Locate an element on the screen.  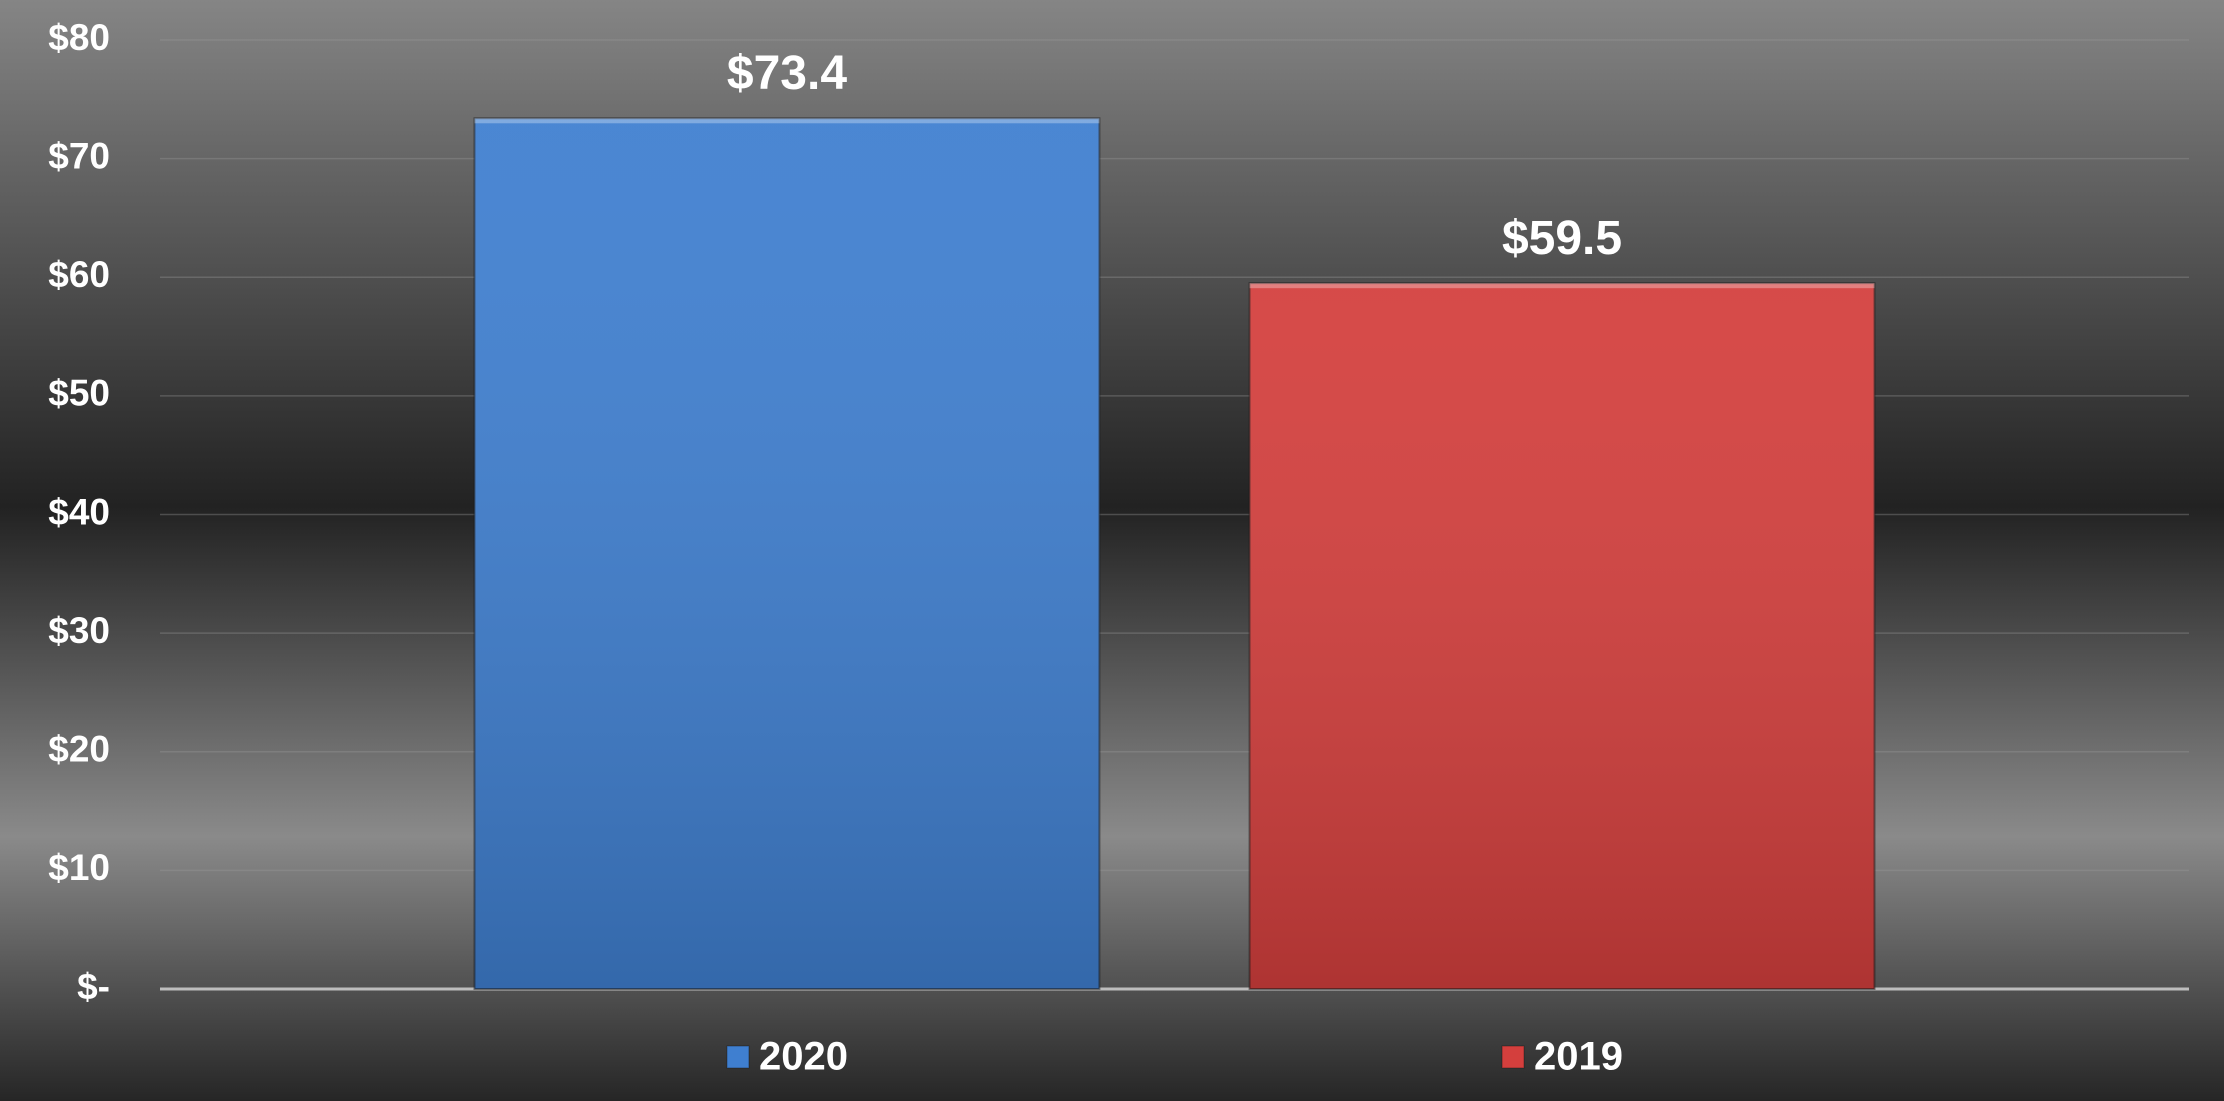
value-label: $59.5 is located at coordinates (1562, 238).